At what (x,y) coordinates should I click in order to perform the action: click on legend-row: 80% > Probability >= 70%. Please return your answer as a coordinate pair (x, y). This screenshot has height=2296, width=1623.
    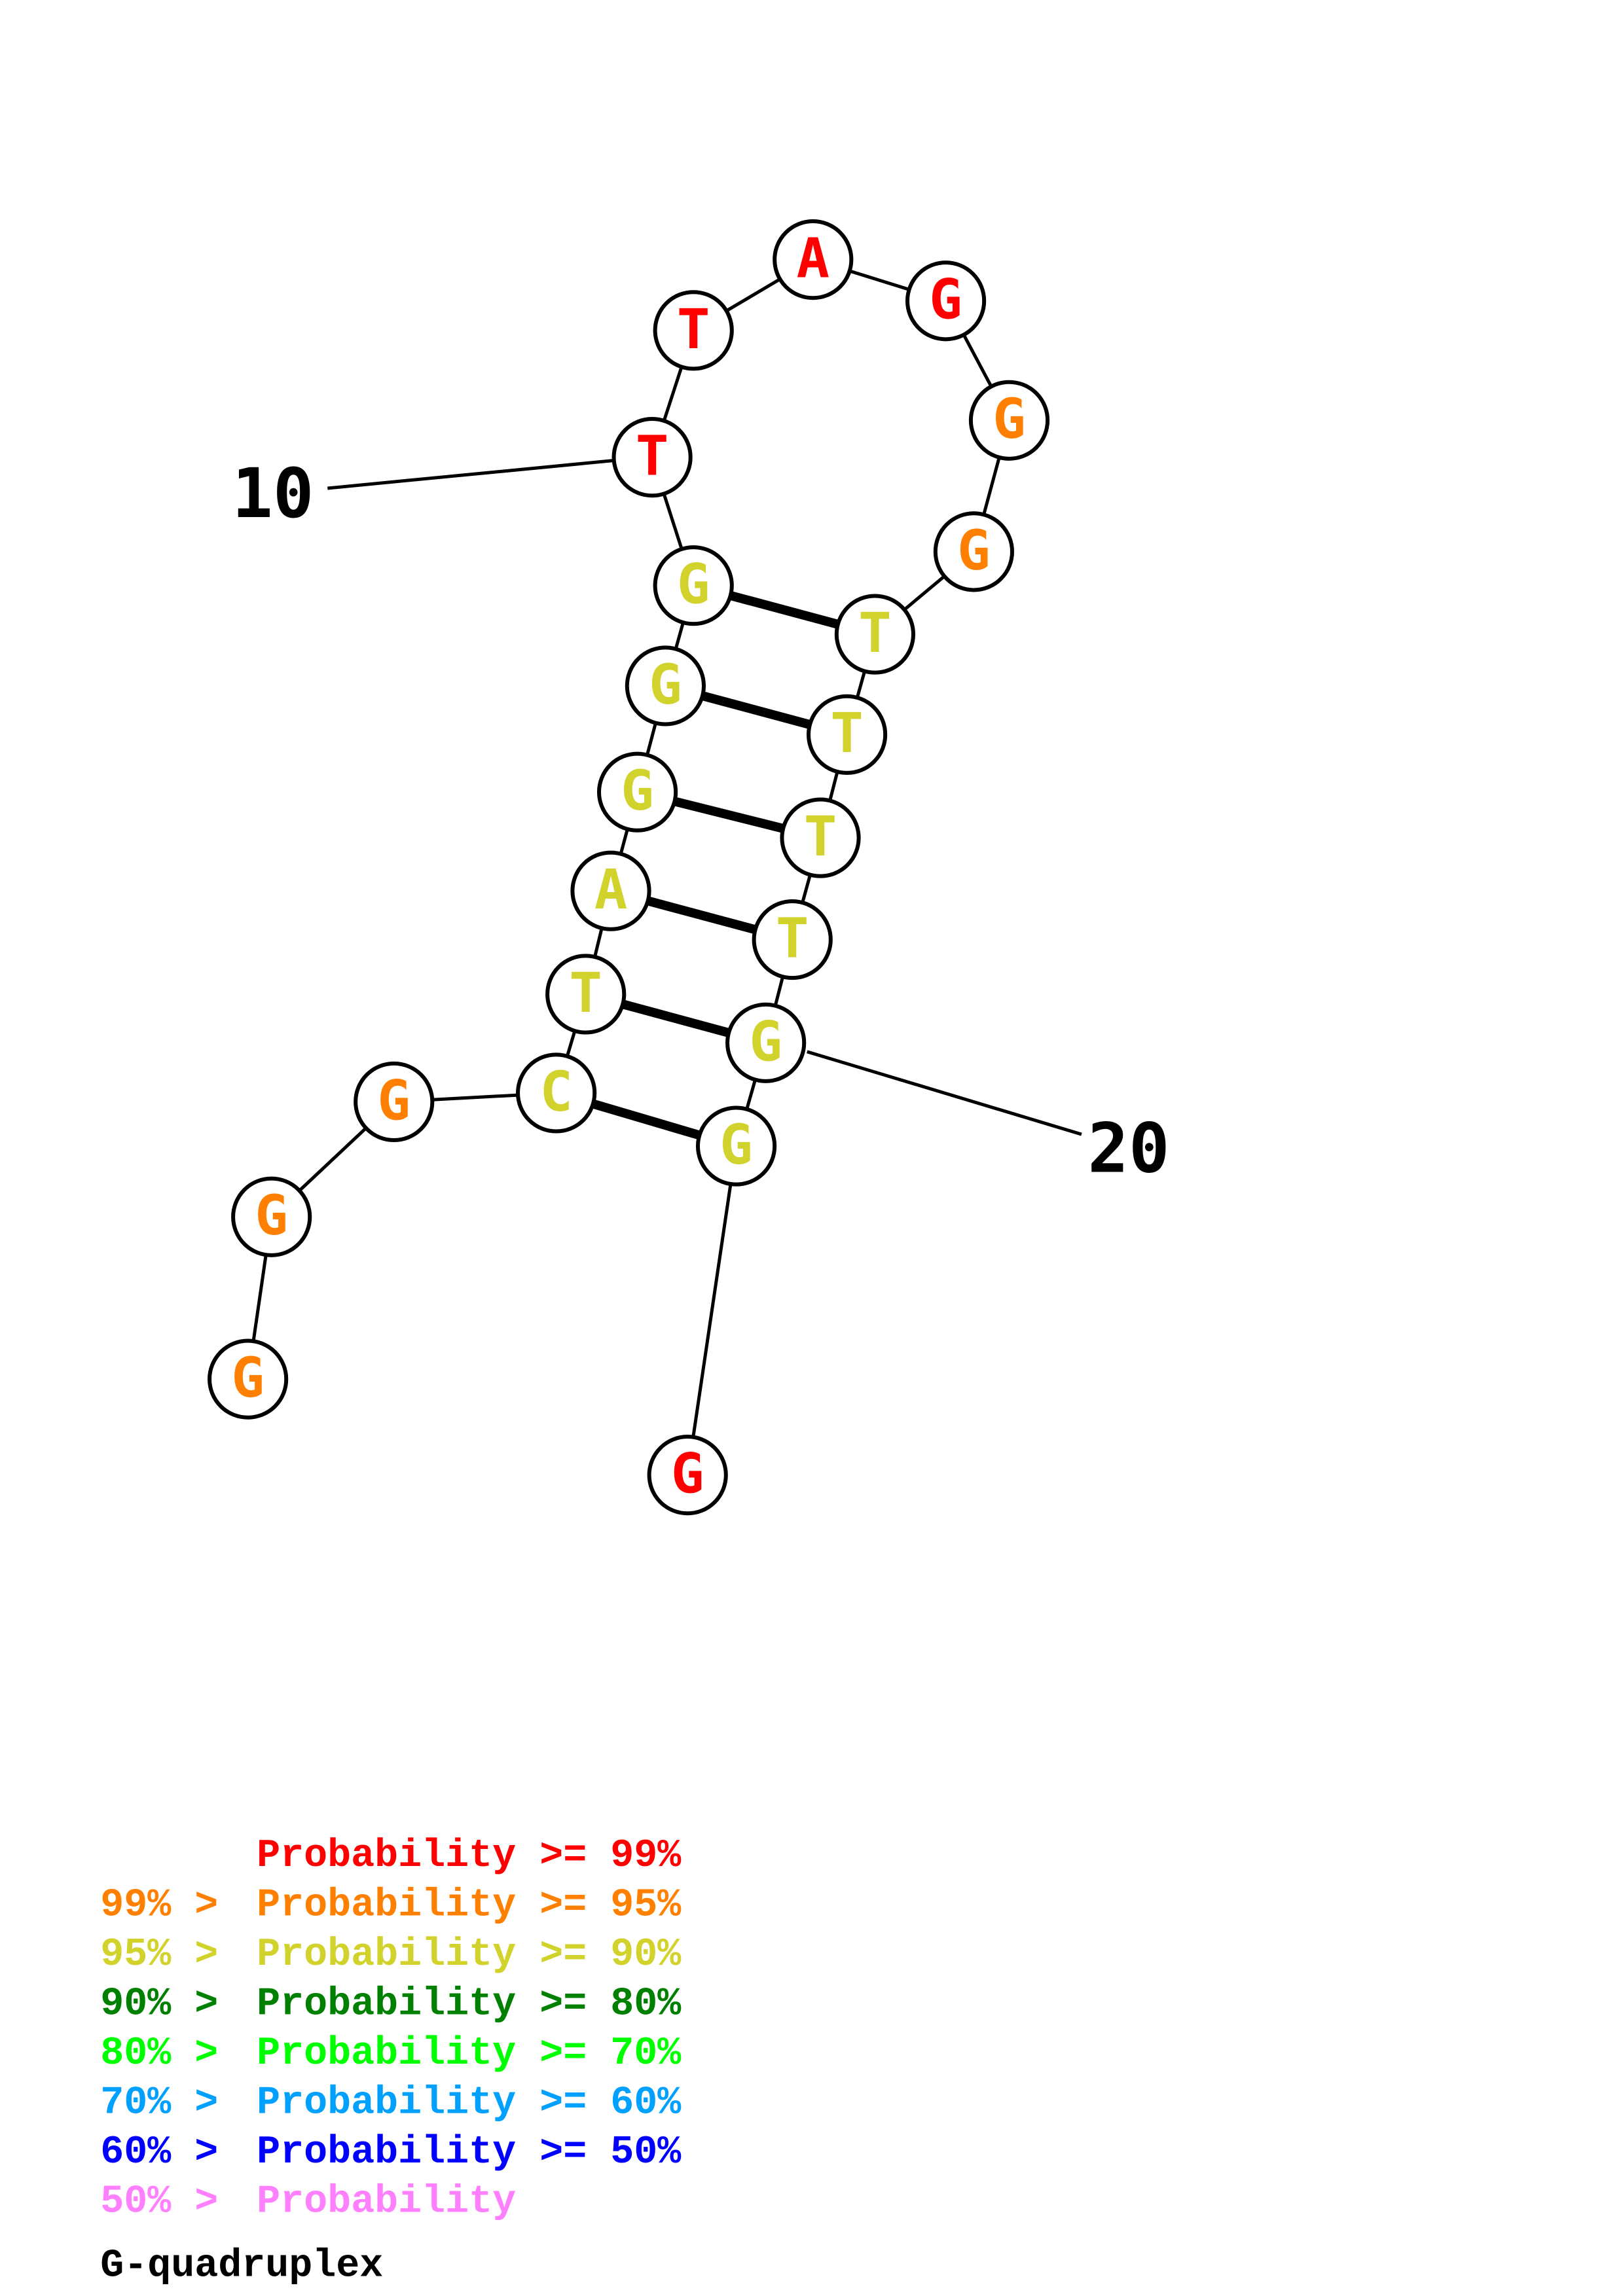
    Looking at the image, I should click on (391, 2054).